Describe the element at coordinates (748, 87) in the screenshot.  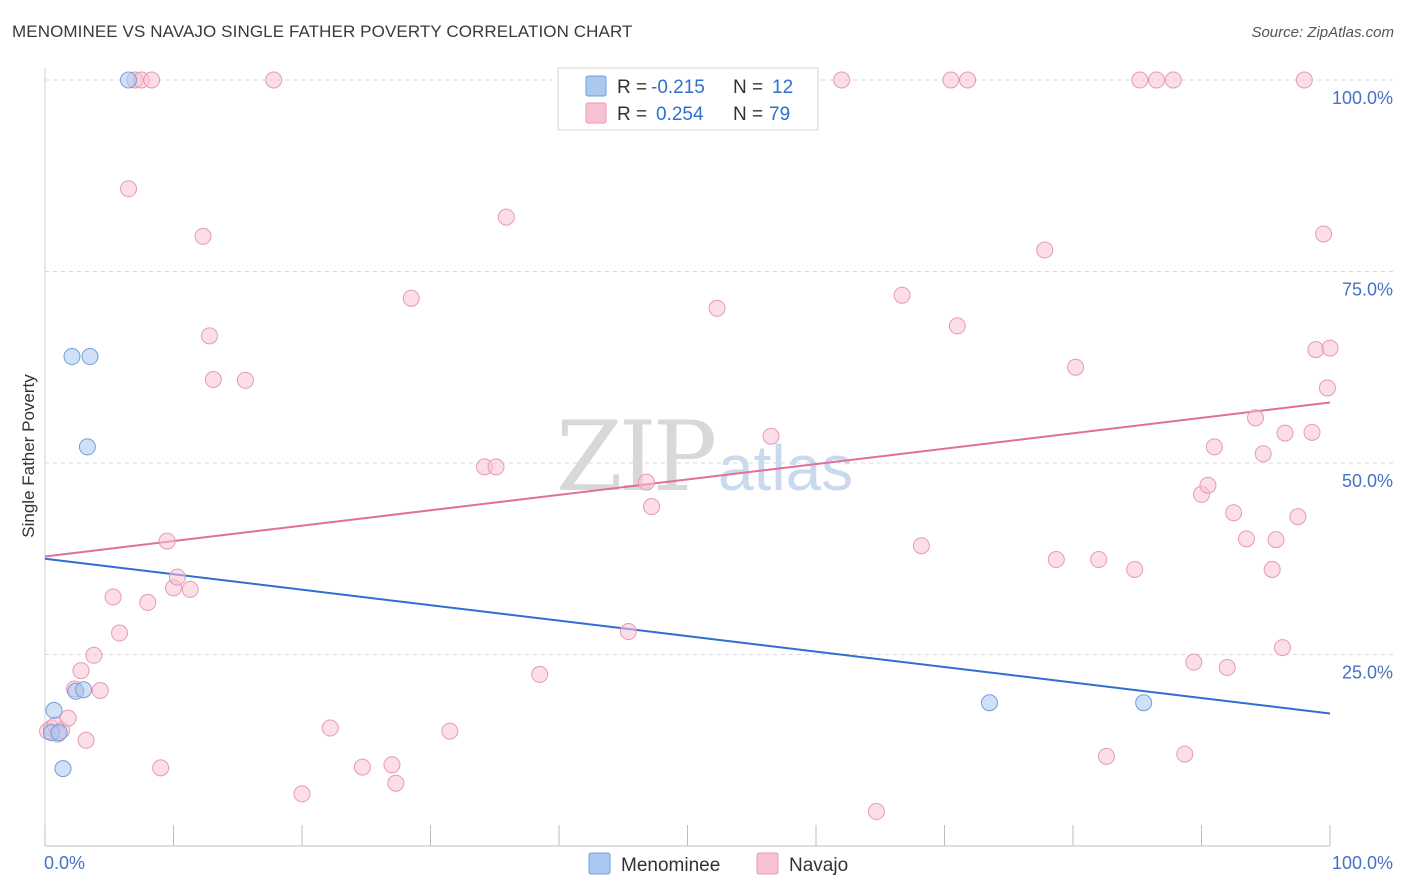
I see `menominee-n-label: N =` at that location.